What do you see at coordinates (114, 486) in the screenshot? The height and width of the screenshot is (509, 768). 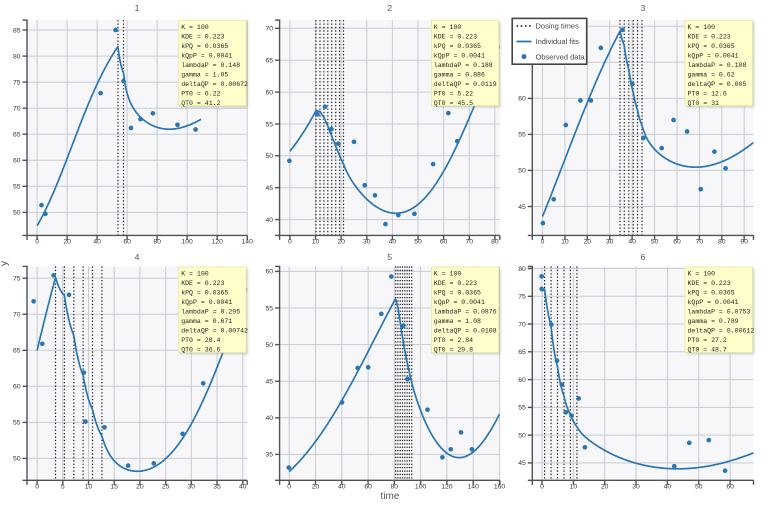 I see `svg-text: 15` at bounding box center [114, 486].